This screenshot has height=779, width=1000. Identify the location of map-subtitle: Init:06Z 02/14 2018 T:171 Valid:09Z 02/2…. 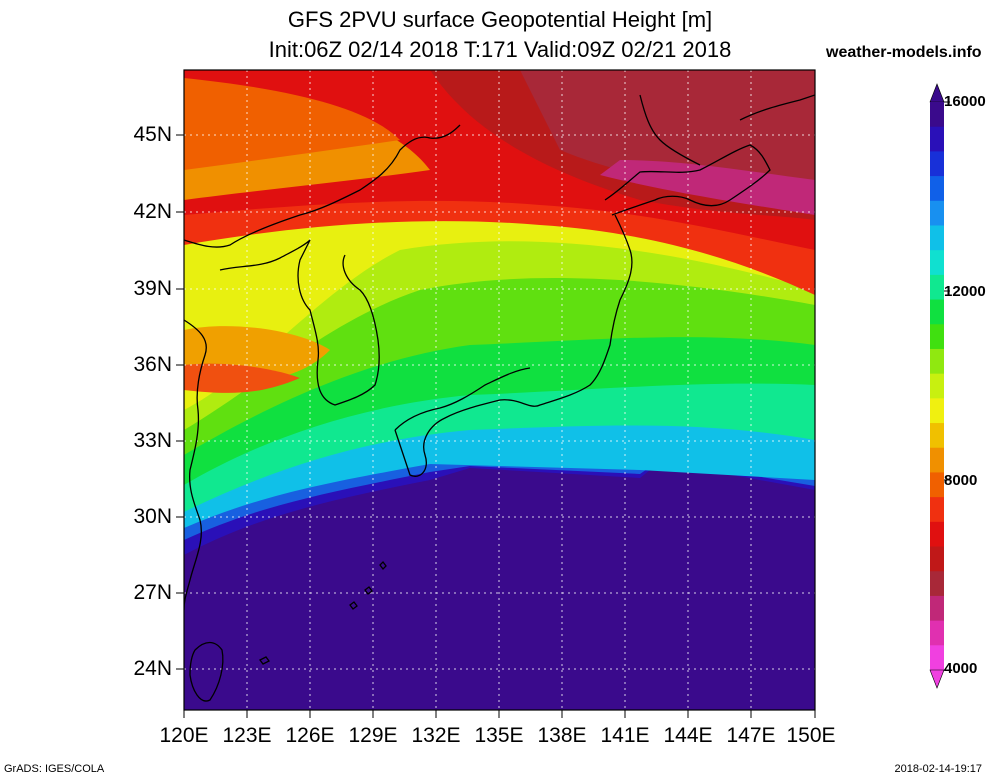
(500, 49).